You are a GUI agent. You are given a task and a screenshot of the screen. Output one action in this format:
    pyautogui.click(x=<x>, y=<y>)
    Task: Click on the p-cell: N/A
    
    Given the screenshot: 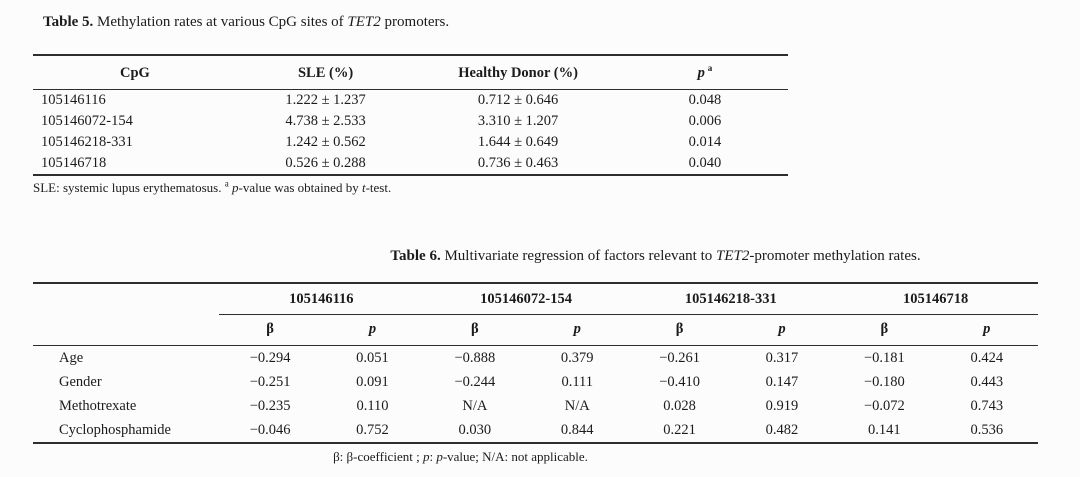 What is the action you would take?
    pyautogui.click(x=577, y=406)
    